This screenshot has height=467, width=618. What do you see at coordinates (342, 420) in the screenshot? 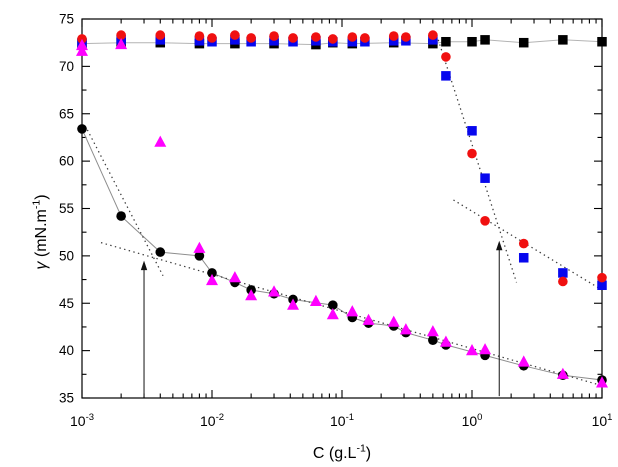
I see `x-tick-label: 10⁻¹` at bounding box center [342, 420].